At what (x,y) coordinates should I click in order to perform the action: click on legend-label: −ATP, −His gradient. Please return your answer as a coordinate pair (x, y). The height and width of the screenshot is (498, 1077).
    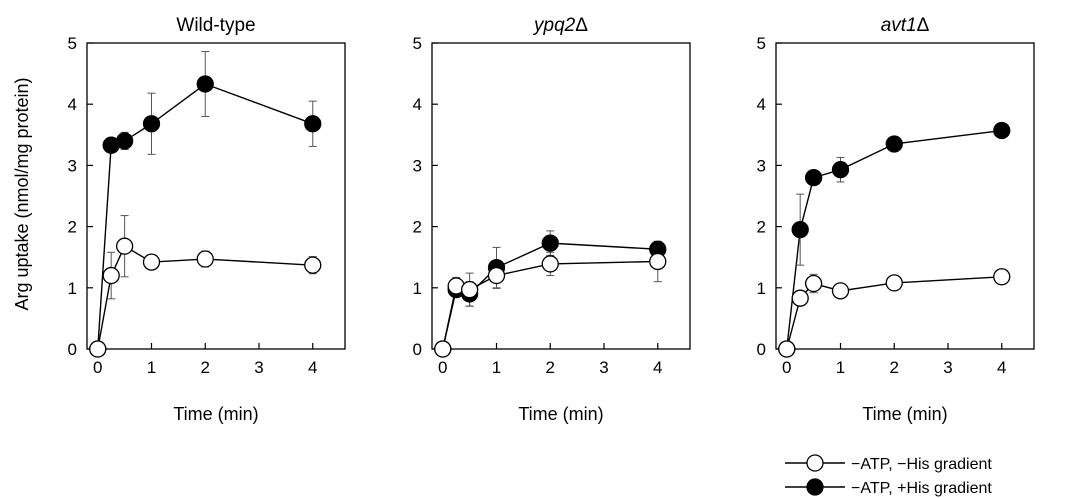
    Looking at the image, I should click on (921, 464).